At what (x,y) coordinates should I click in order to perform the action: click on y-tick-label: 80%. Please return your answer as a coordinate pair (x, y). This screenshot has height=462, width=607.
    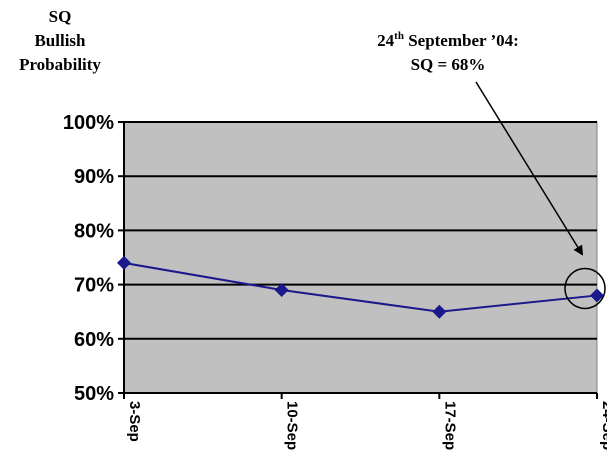
    Looking at the image, I should click on (94, 231).